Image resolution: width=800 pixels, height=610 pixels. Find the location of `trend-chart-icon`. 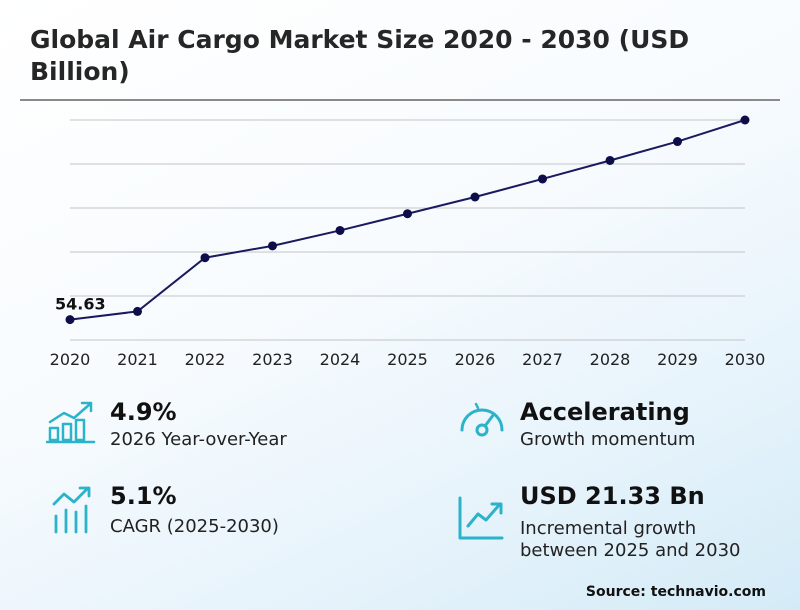

trend-chart-icon is located at coordinates (481, 518).